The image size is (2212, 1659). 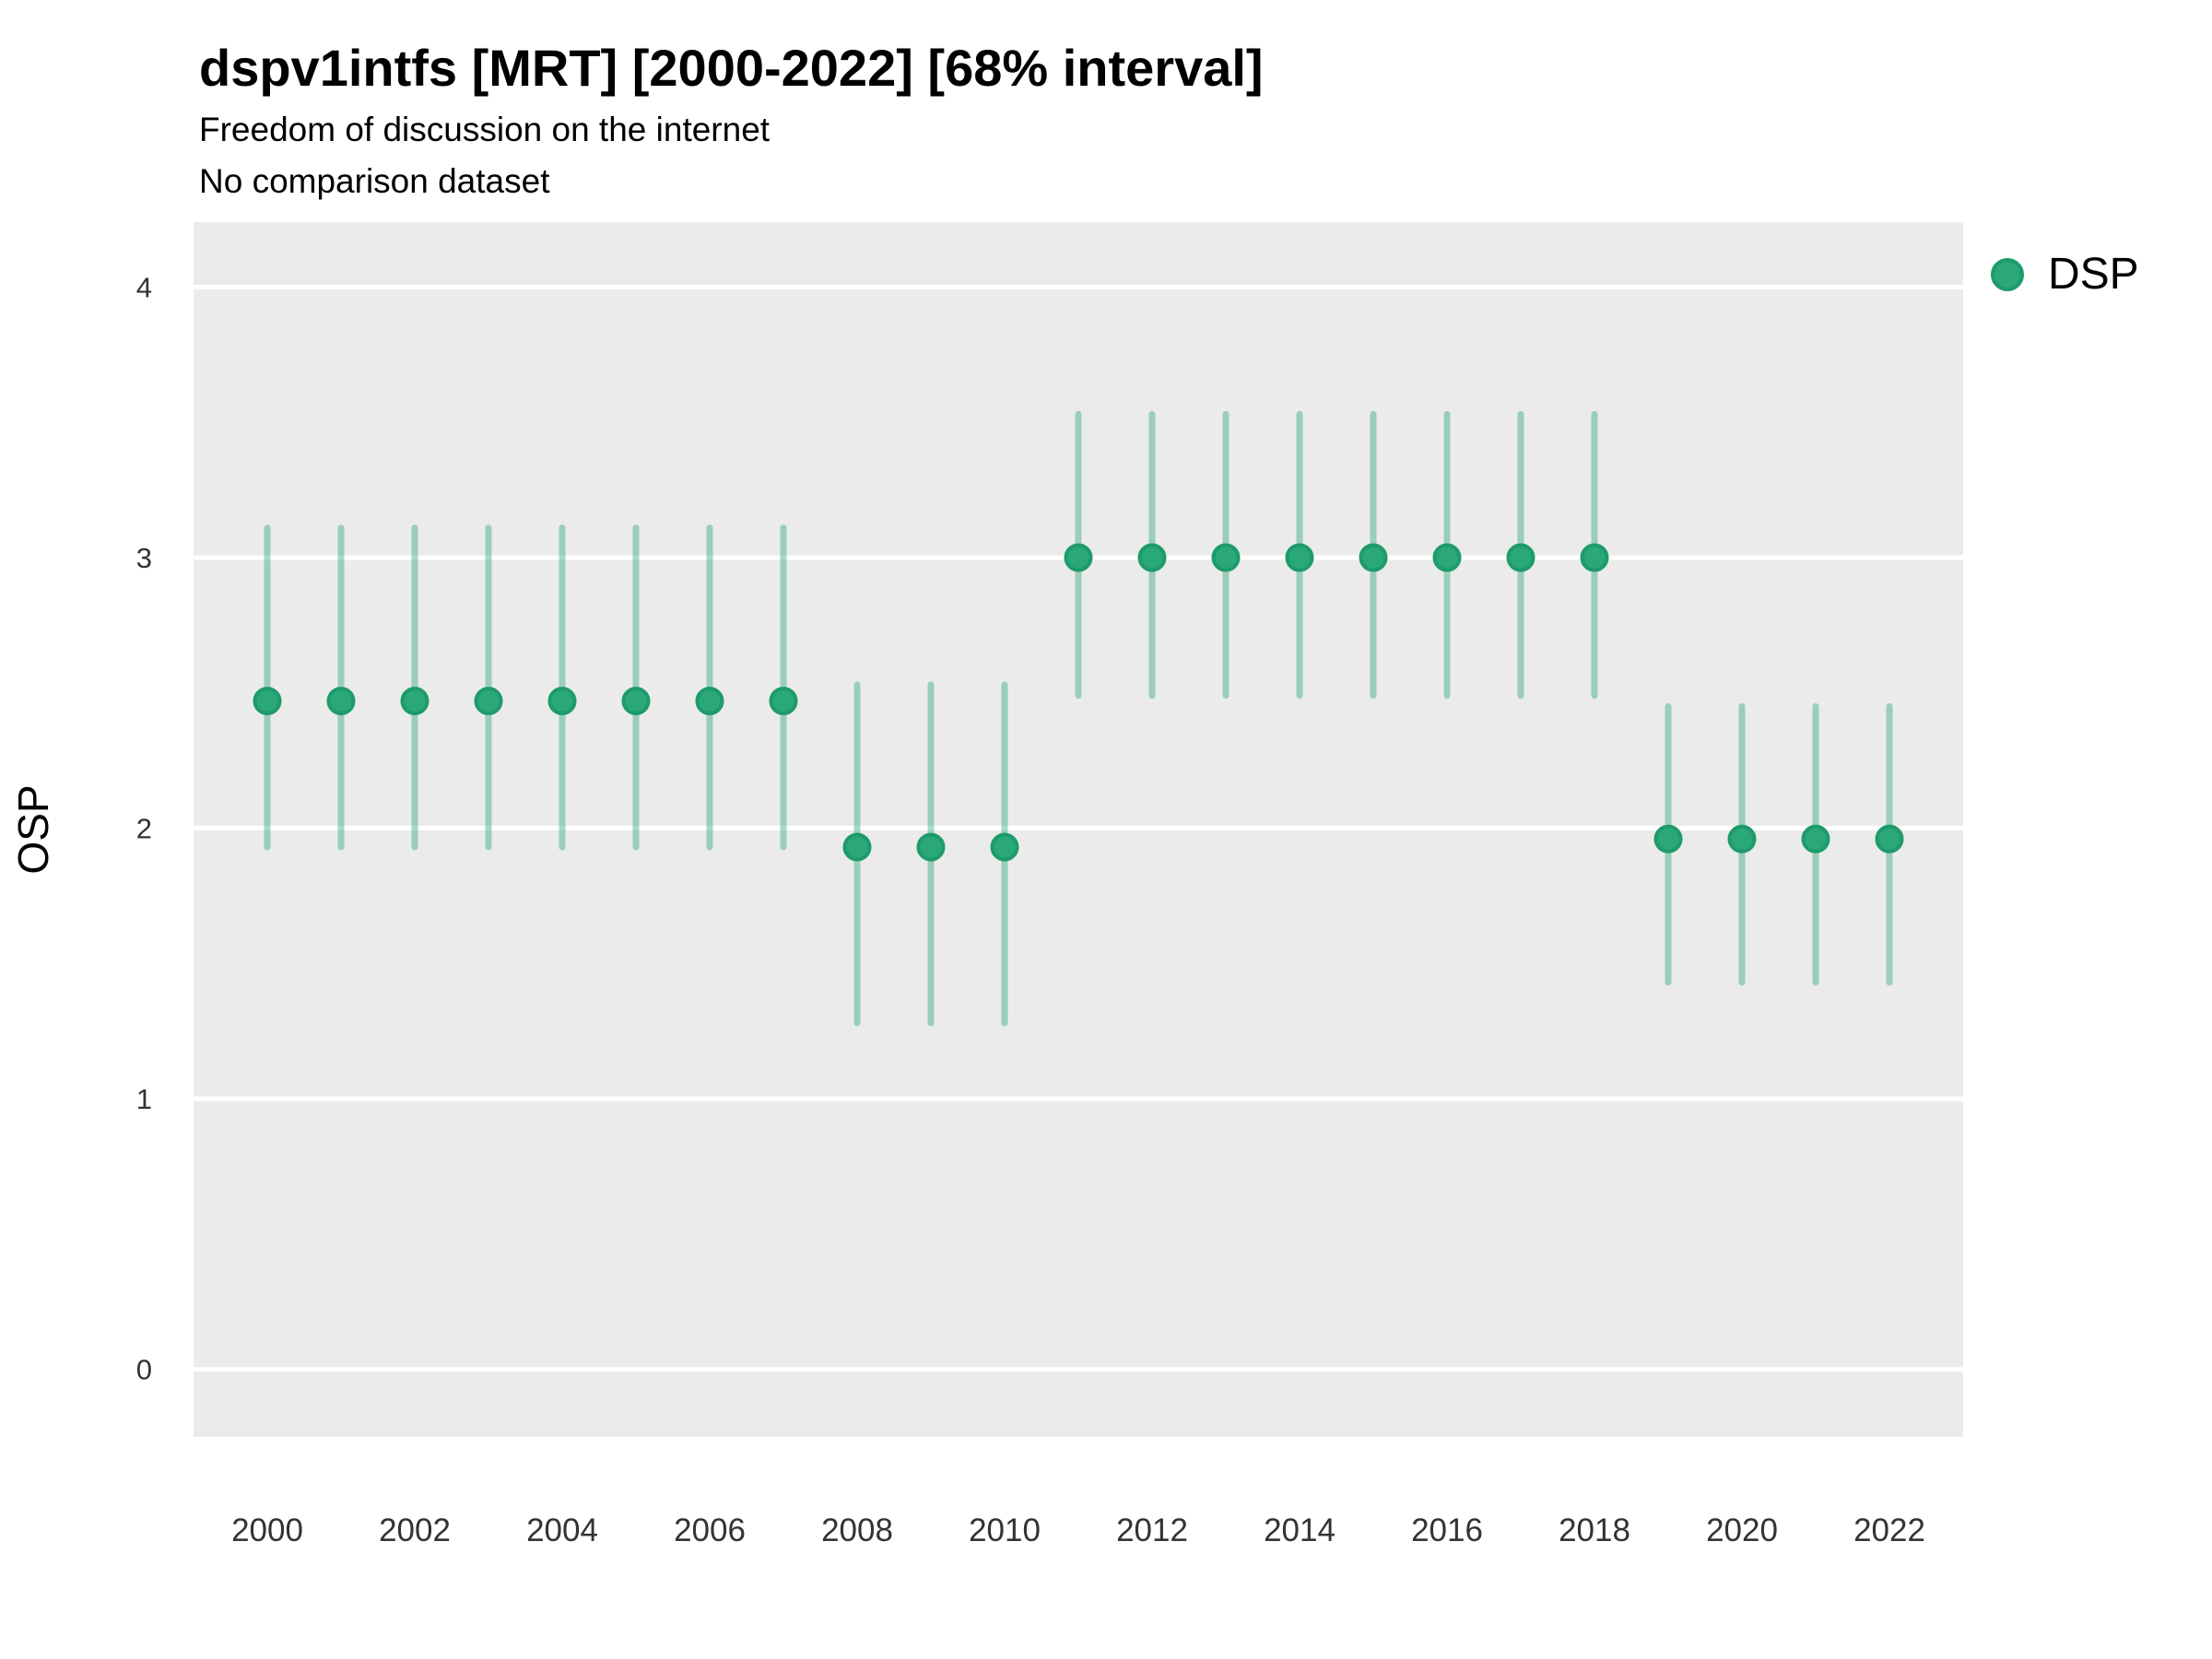 What do you see at coordinates (562, 1530) in the screenshot?
I see `x-tick-label: 2004` at bounding box center [562, 1530].